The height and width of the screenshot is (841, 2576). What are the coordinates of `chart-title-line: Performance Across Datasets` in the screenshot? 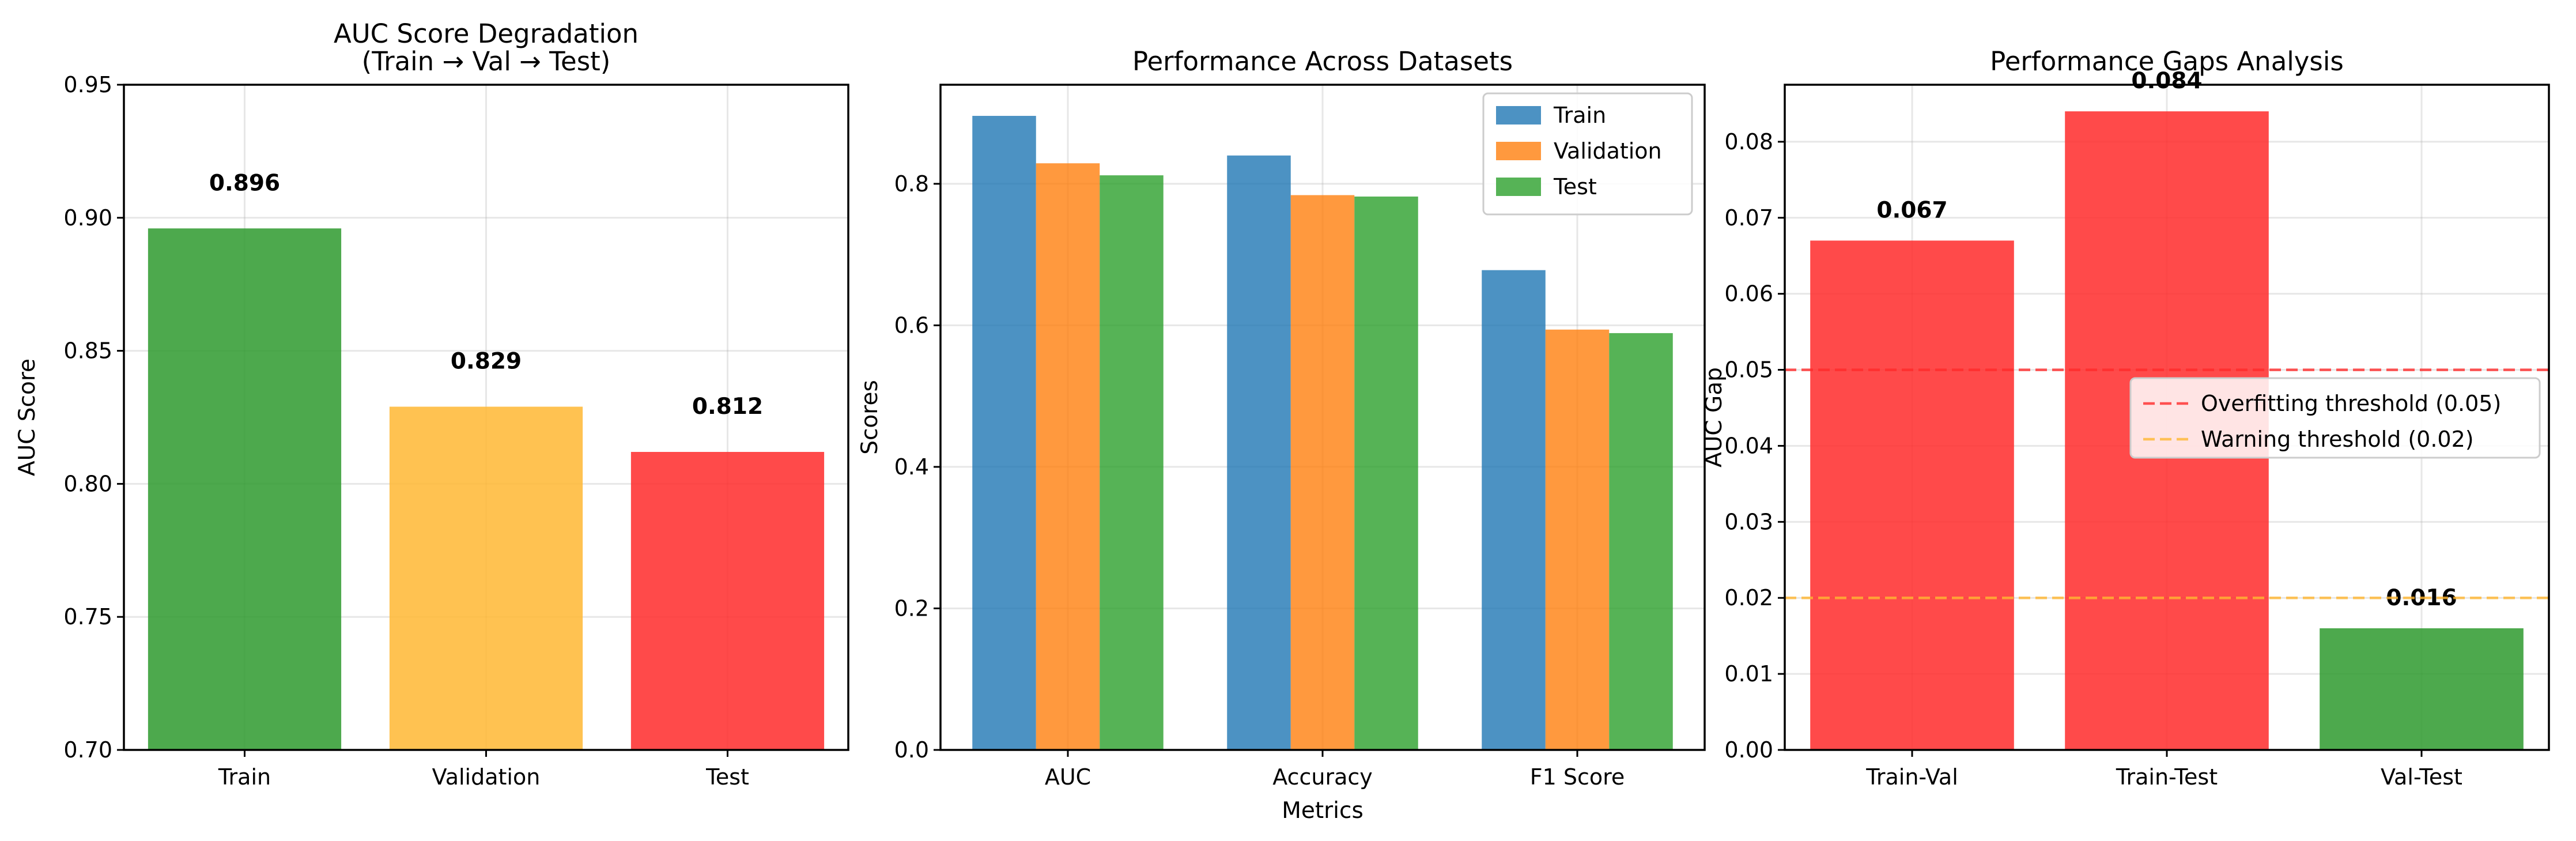 It's located at (1322, 62).